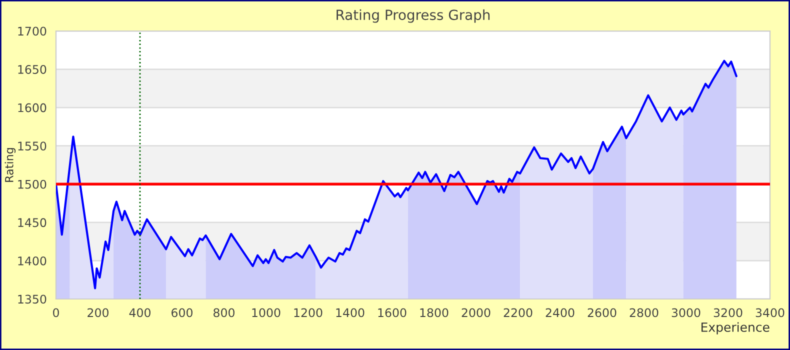 Image resolution: width=790 pixels, height=350 pixels. What do you see at coordinates (770, 313) in the screenshot?
I see `x-tick-label: 3400` at bounding box center [770, 313].